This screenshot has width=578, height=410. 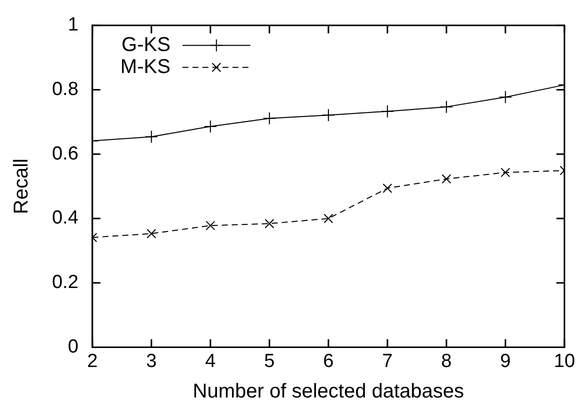 I want to click on y-axis-title: Recall, so click(x=21, y=186).